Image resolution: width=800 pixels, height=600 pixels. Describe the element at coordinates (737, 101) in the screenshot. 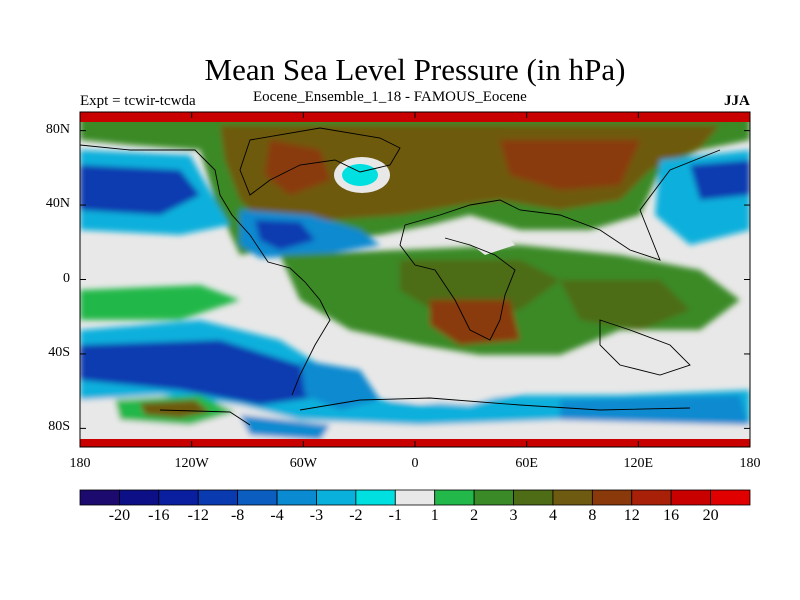

I see `season-label: JJA` at that location.